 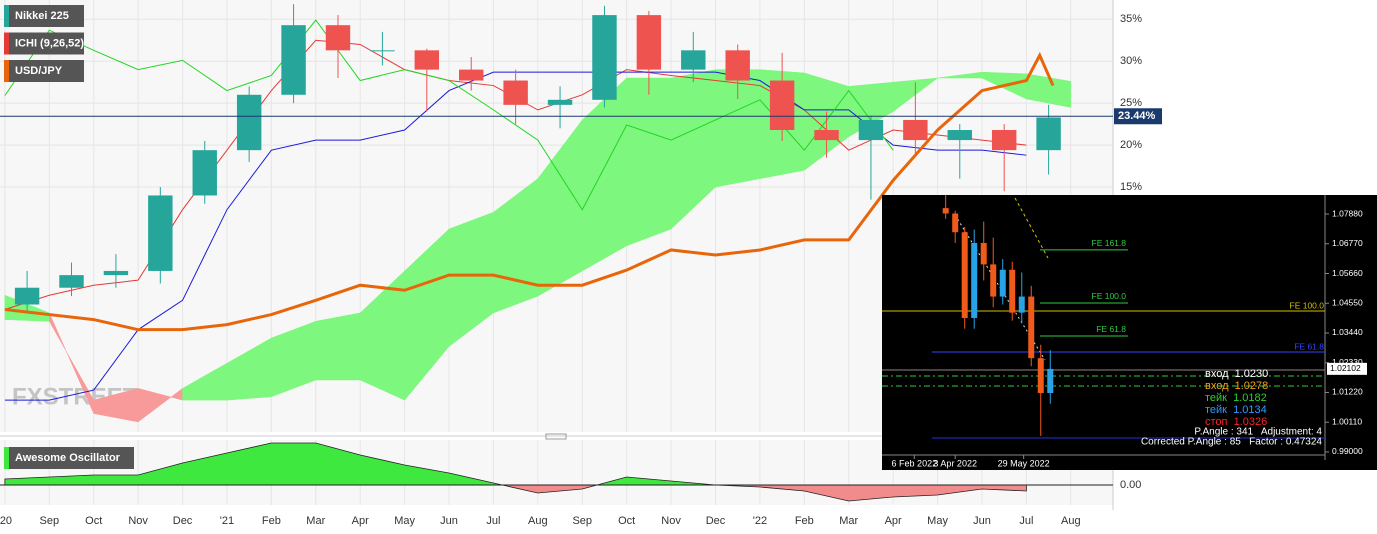 What do you see at coordinates (1347, 243) in the screenshot?
I see `y-tick-label: 1.06770` at bounding box center [1347, 243].